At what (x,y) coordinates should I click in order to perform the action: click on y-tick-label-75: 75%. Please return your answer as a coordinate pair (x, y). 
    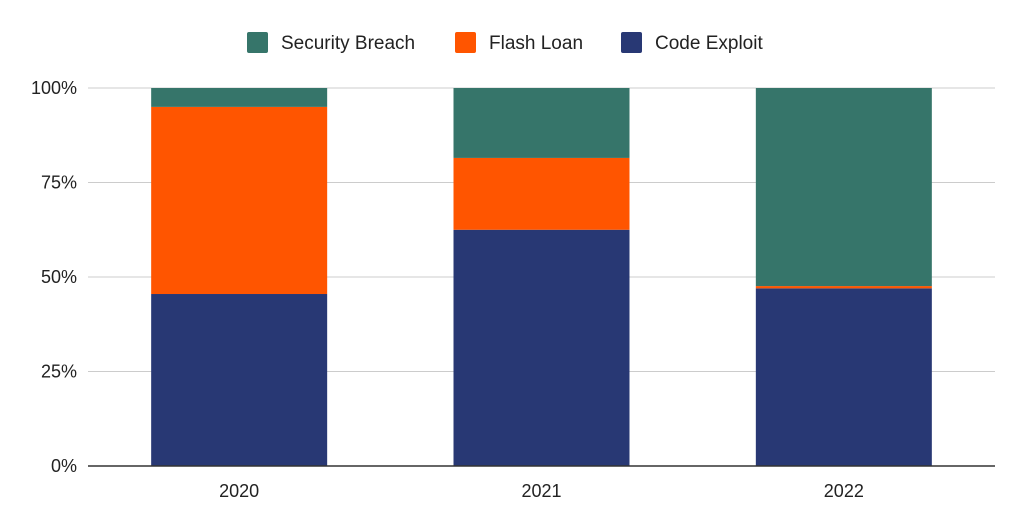
    Looking at the image, I should click on (59, 183).